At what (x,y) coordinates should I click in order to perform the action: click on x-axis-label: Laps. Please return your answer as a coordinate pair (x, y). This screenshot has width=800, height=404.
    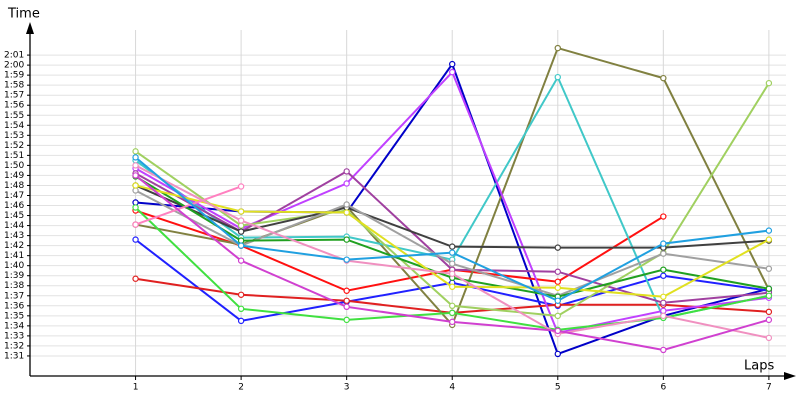
    Looking at the image, I should click on (759, 366).